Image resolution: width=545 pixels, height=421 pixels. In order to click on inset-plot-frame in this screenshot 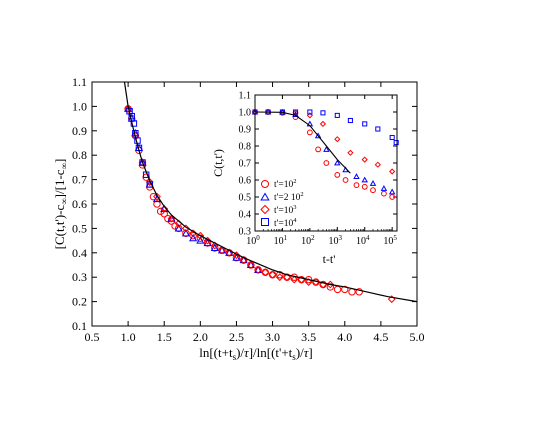, I will do `click(326, 163)`.